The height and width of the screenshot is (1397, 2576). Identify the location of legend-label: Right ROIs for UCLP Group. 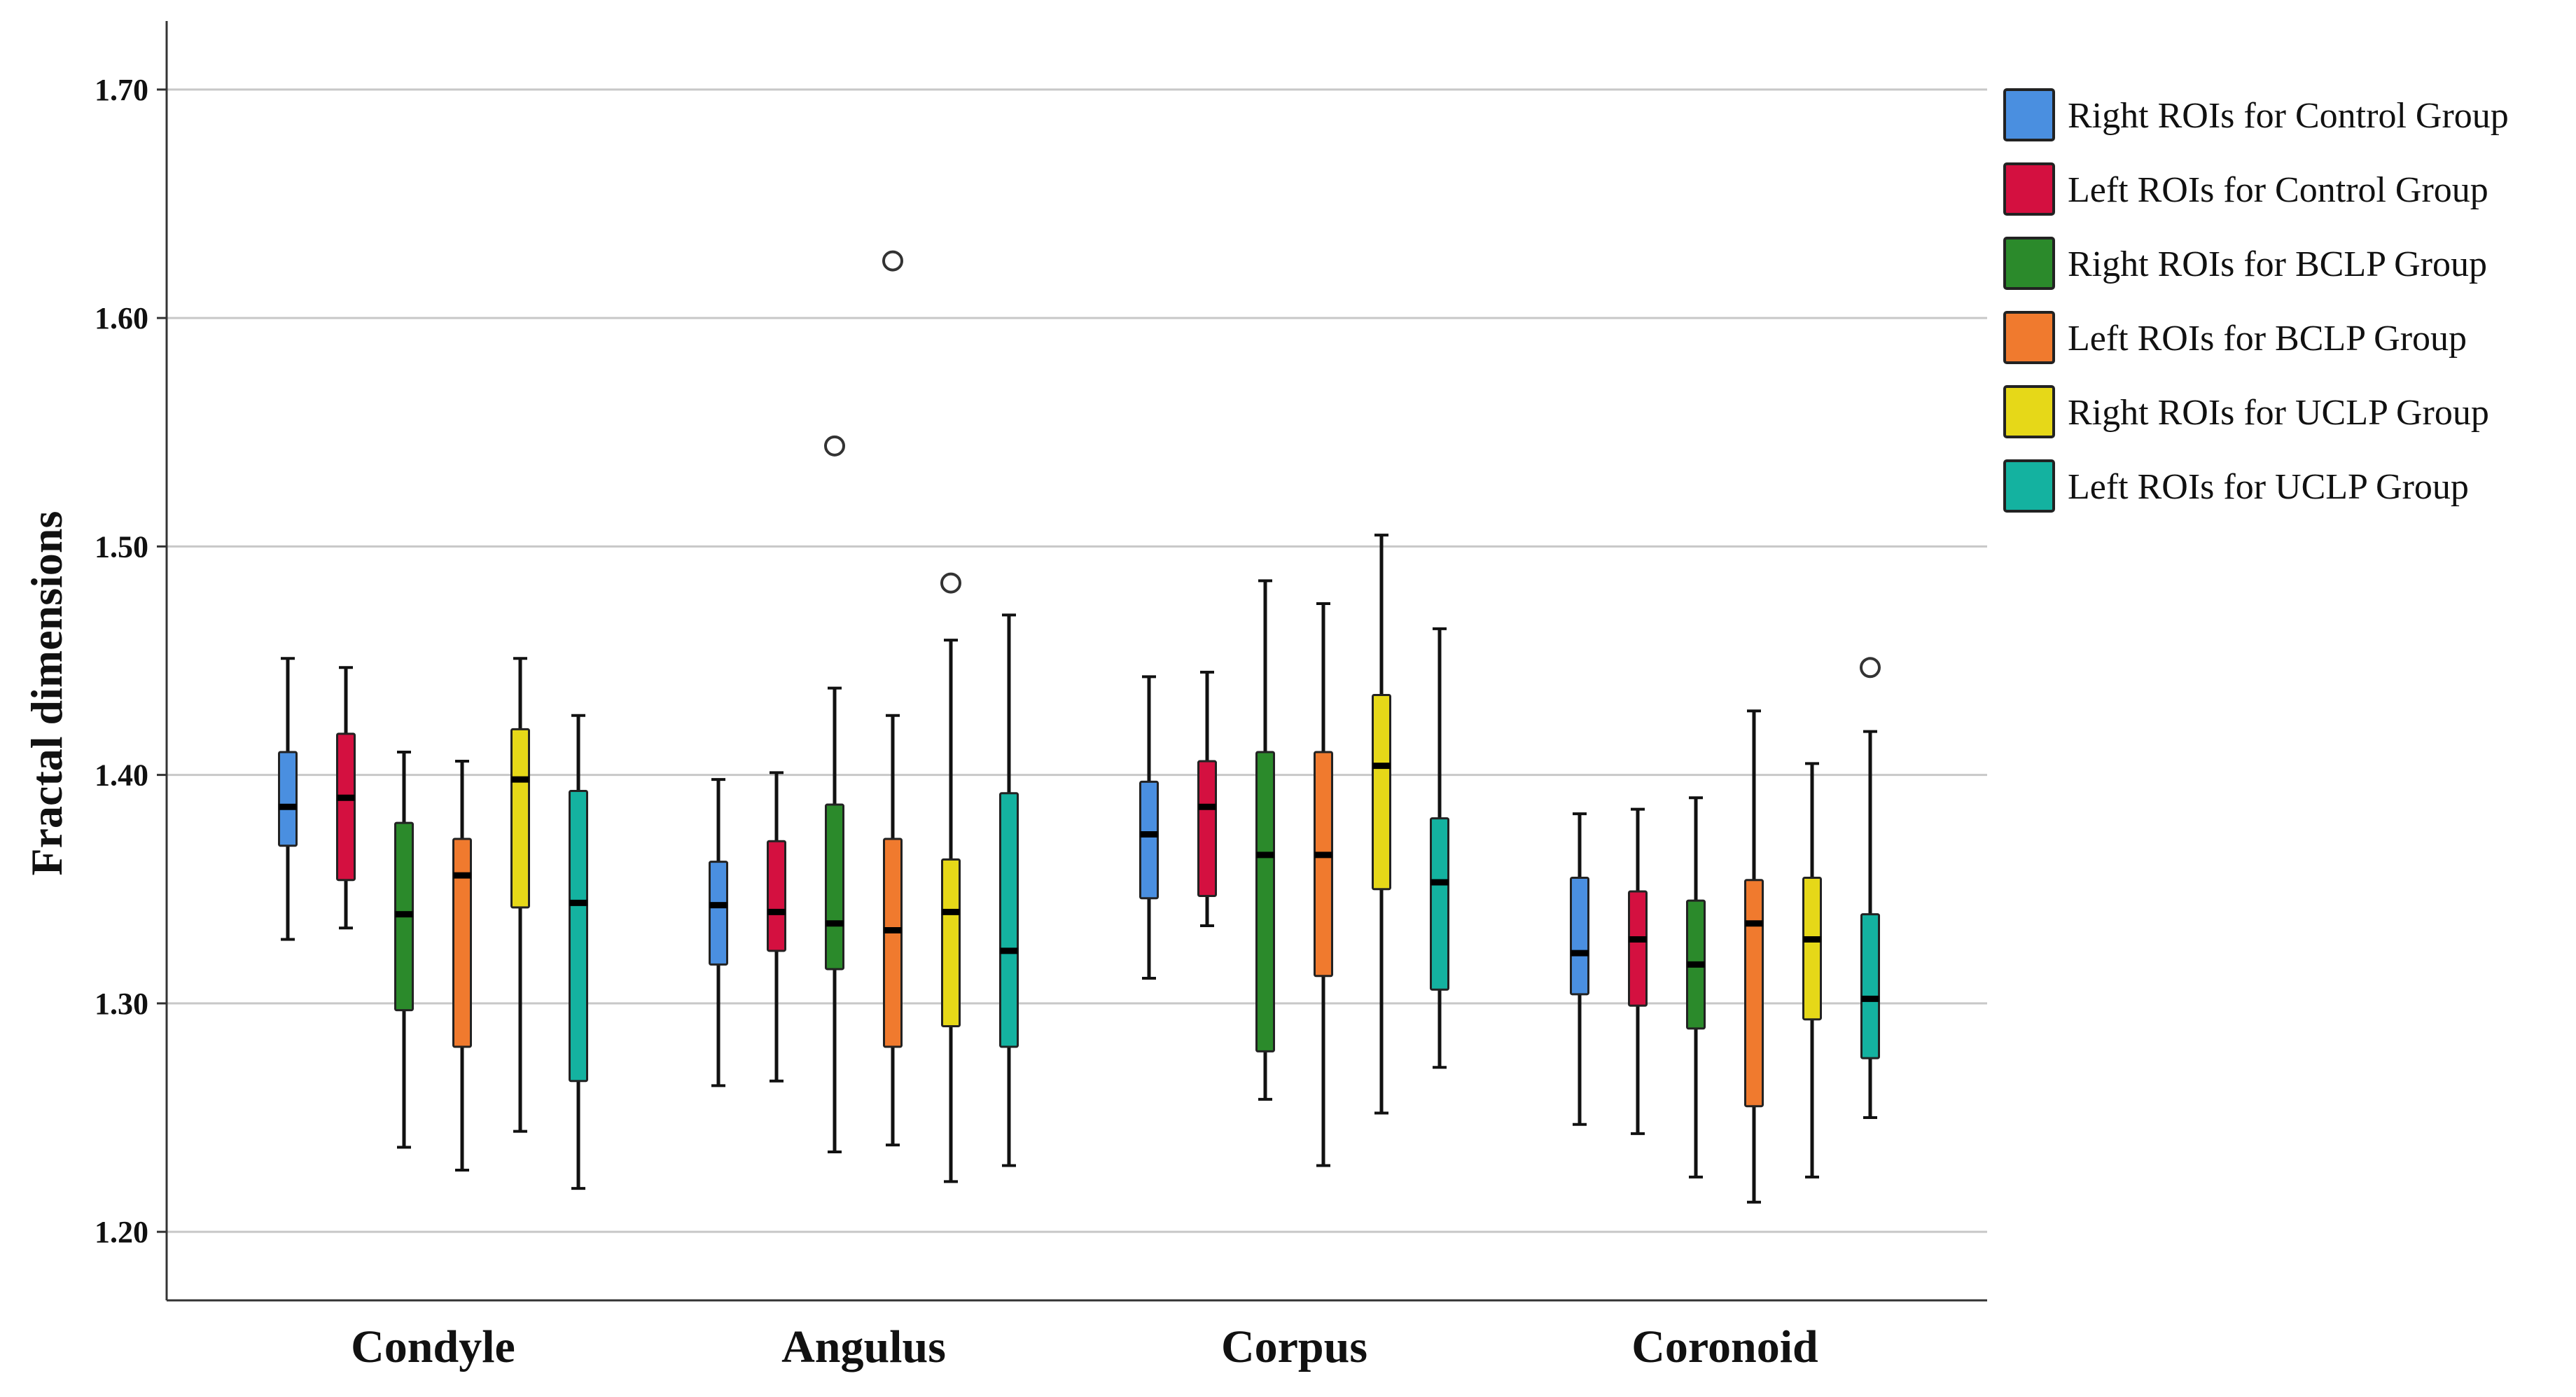
(2278, 413).